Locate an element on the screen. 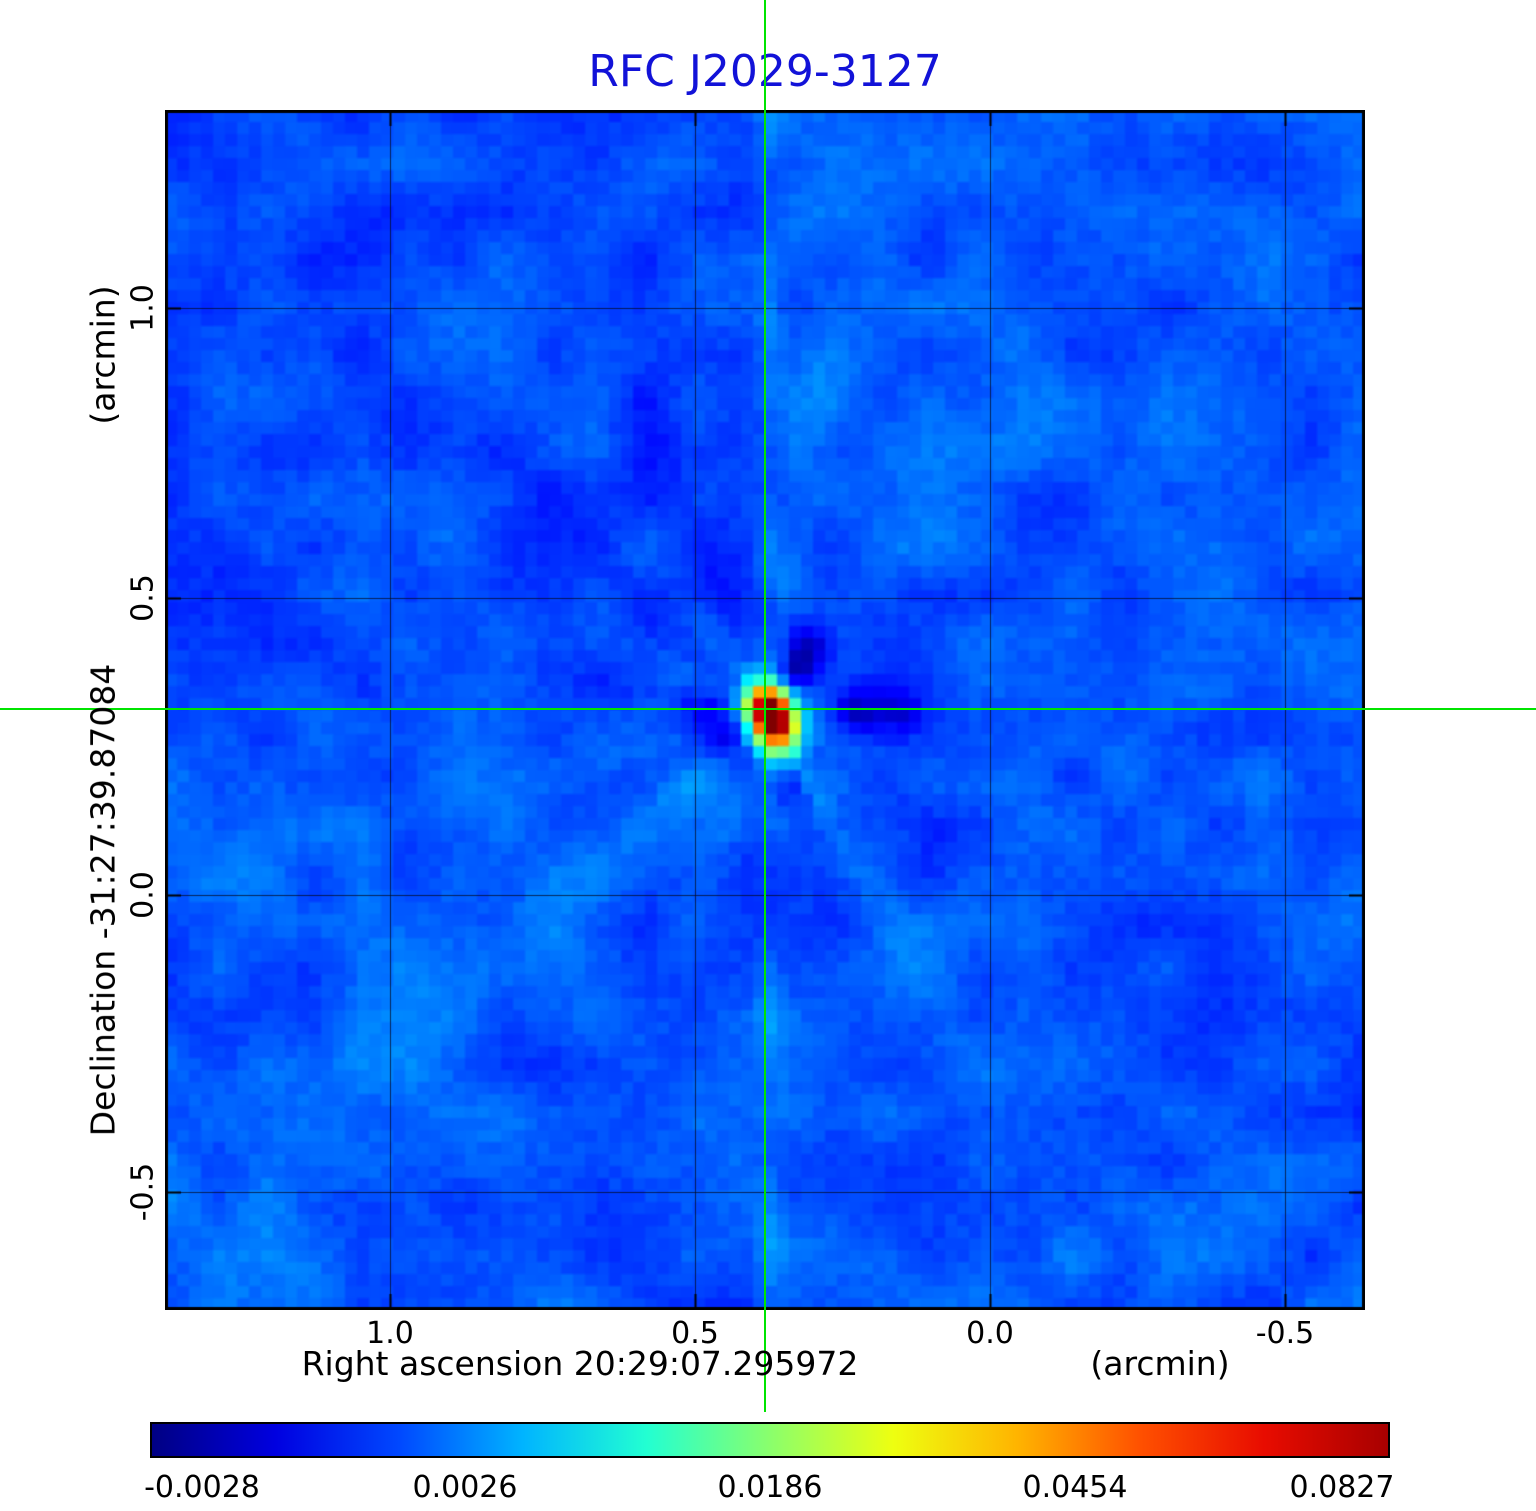  y-tick-label: -0.5 is located at coordinates (143, 1192).